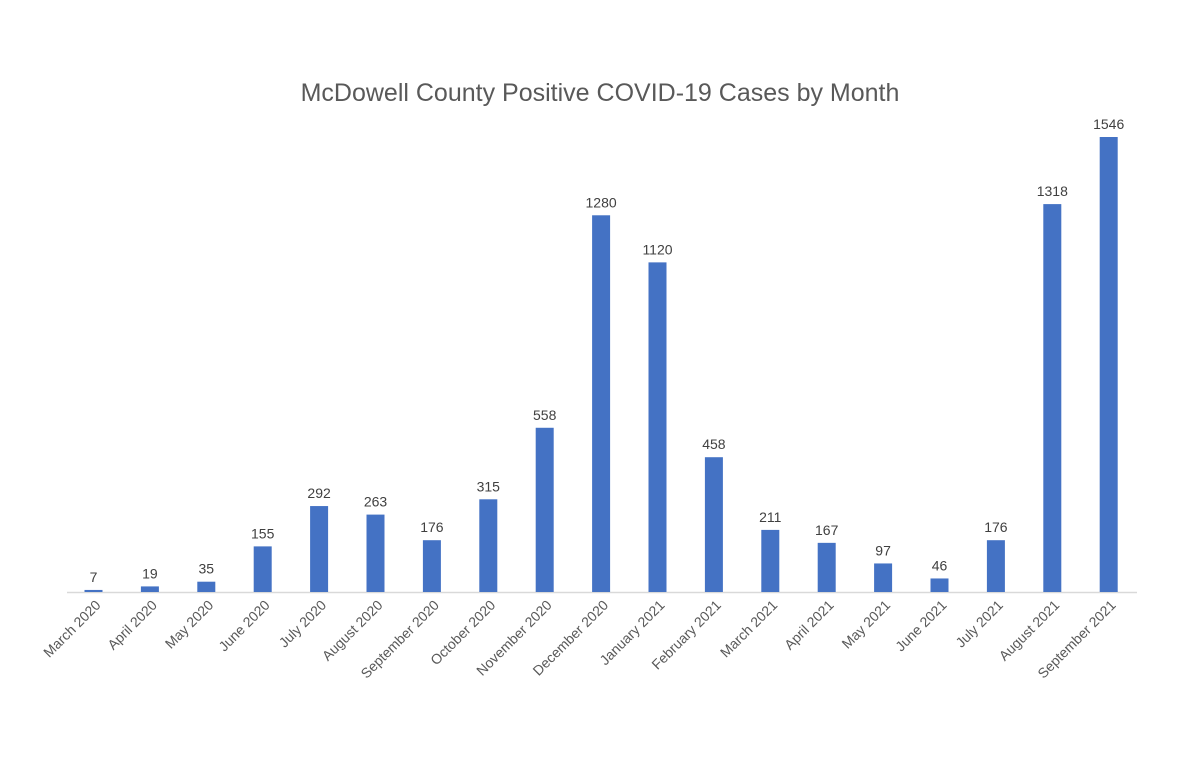 The height and width of the screenshot is (774, 1200). What do you see at coordinates (940, 565) in the screenshot?
I see `data-label: 46` at bounding box center [940, 565].